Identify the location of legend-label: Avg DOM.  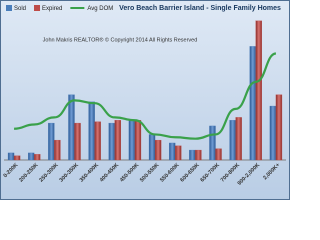
(100, 9).